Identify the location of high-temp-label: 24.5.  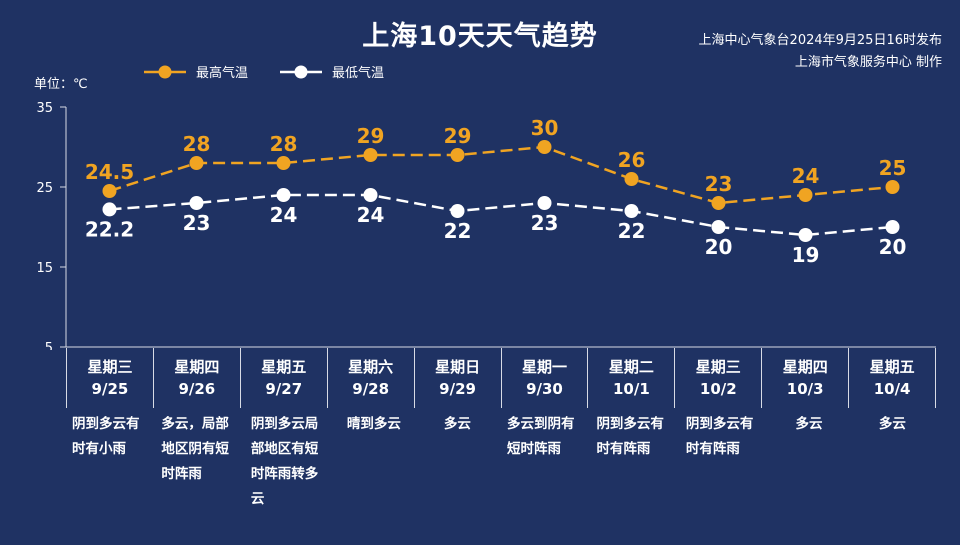
(109, 172).